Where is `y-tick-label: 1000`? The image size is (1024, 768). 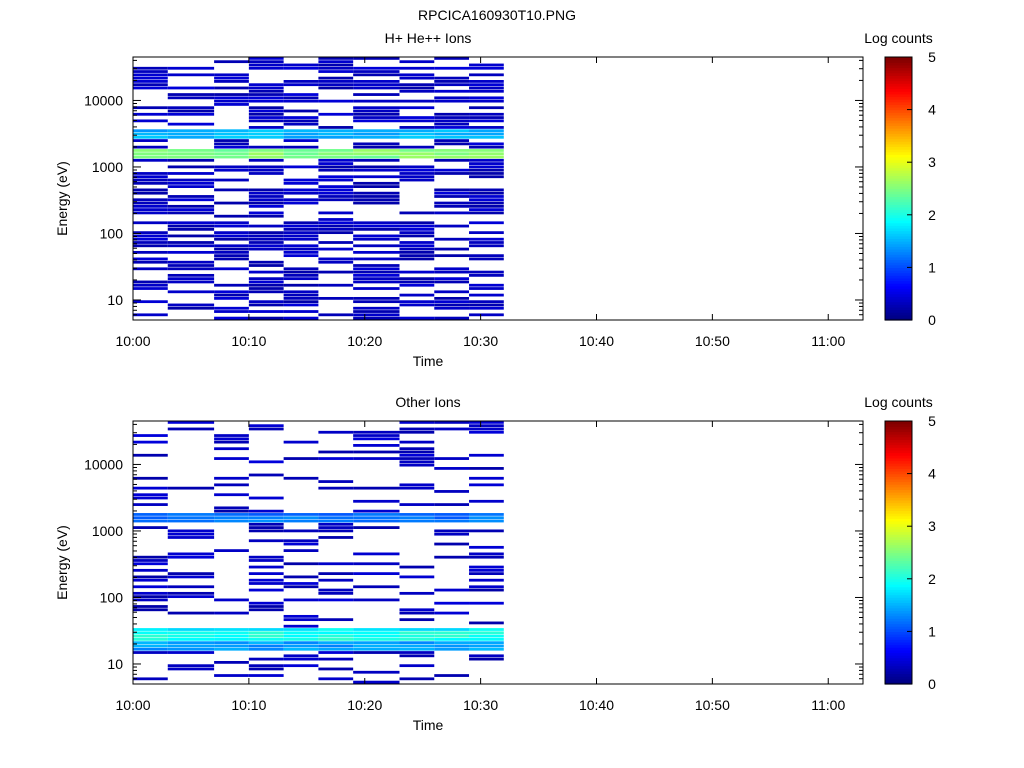
y-tick-label: 1000 is located at coordinates (107, 167).